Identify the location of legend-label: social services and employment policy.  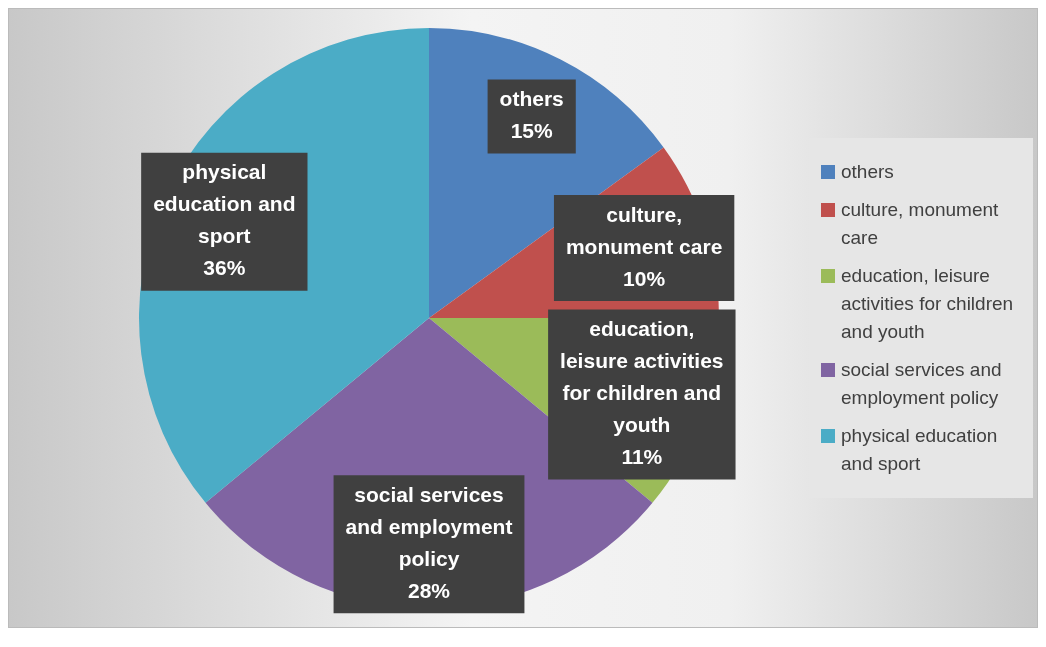
(922, 384).